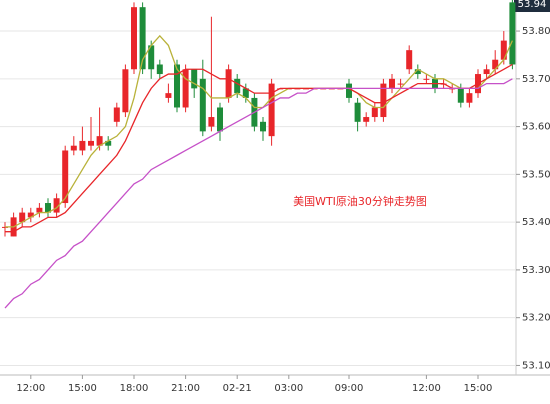  Describe the element at coordinates (360, 201) in the screenshot. I see `annotation: 美国WTI原油30分钟走势图` at that location.